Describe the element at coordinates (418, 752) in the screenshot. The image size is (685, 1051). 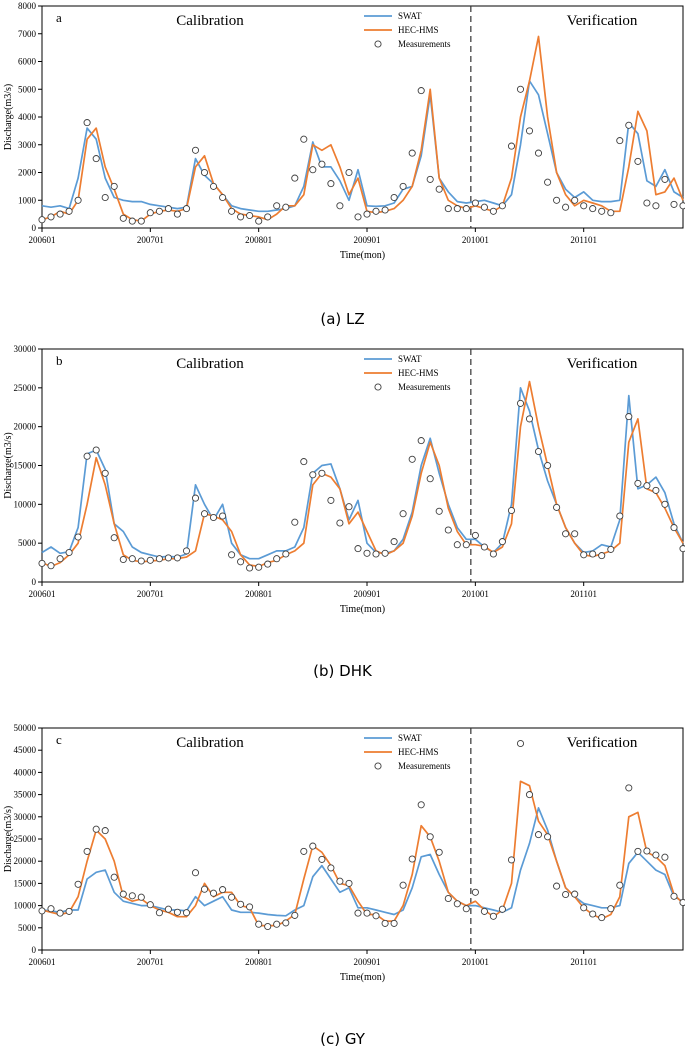
I see `legend-hec-hms-label: HEC-HMS` at that location.